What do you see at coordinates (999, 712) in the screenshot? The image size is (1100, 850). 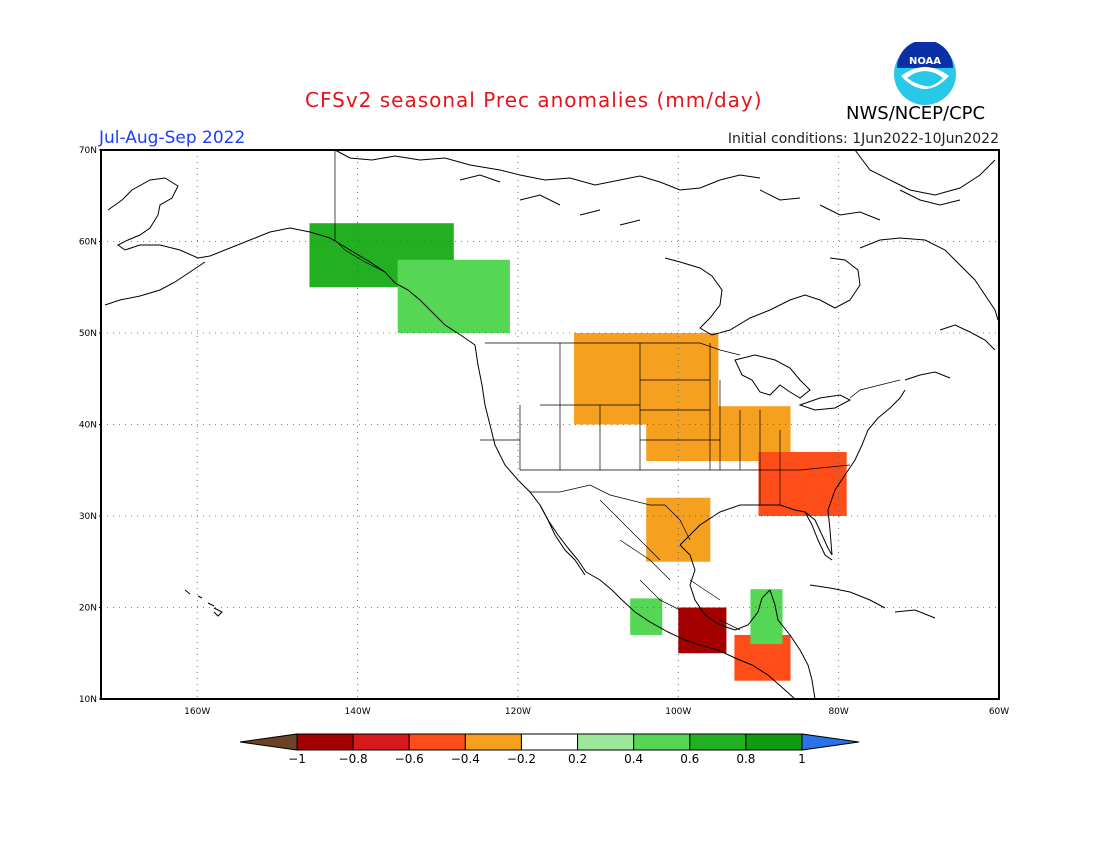 I see `lon-label: 60W` at bounding box center [999, 712].